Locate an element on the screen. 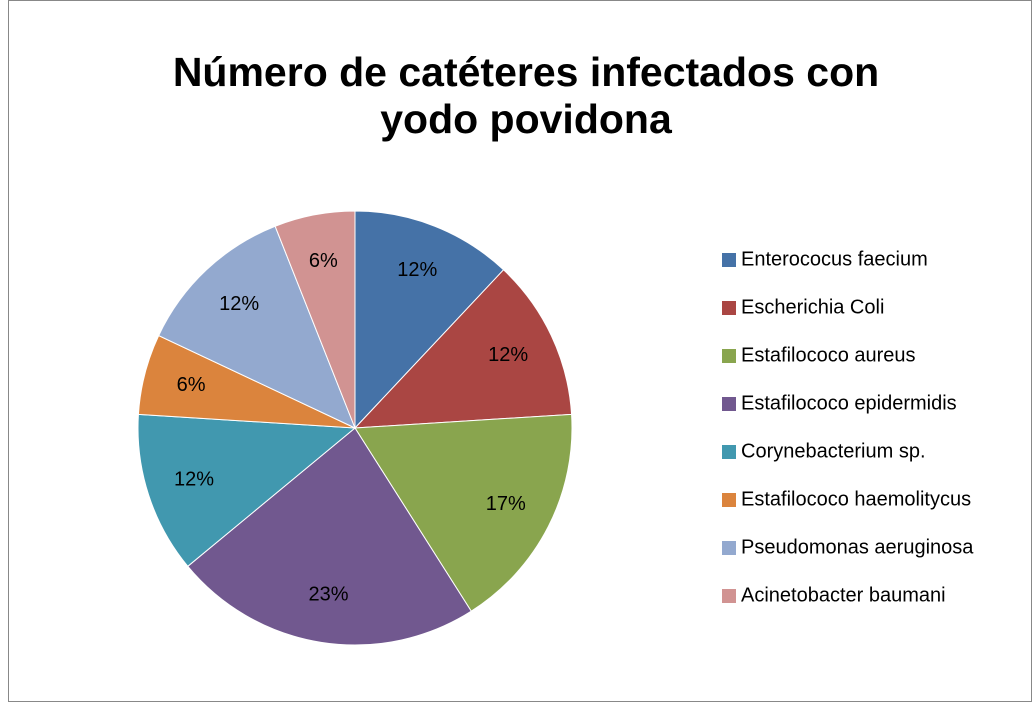 This screenshot has height=703, width=1033. legend-label: Escherichia Coli is located at coordinates (812, 307).